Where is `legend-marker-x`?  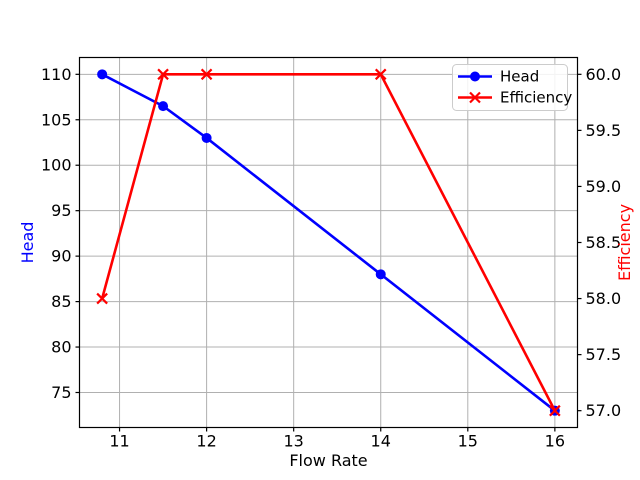 legend-marker-x is located at coordinates (475, 97).